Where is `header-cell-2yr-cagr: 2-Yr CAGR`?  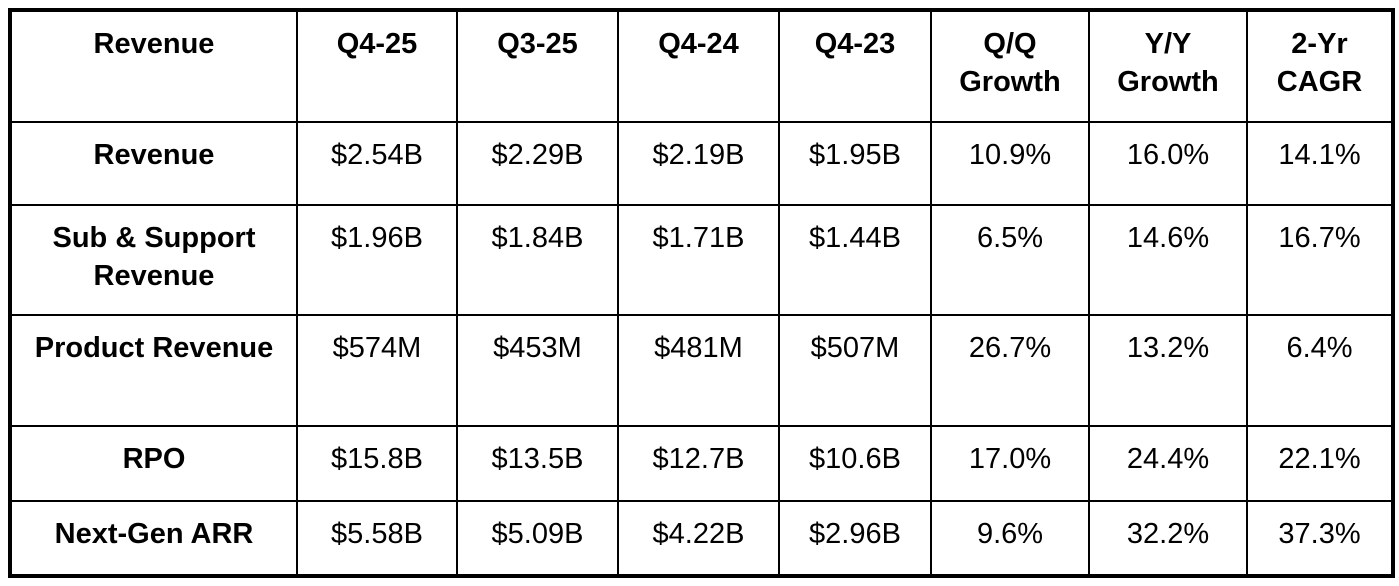
header-cell-2yr-cagr: 2-Yr CAGR is located at coordinates (1320, 66).